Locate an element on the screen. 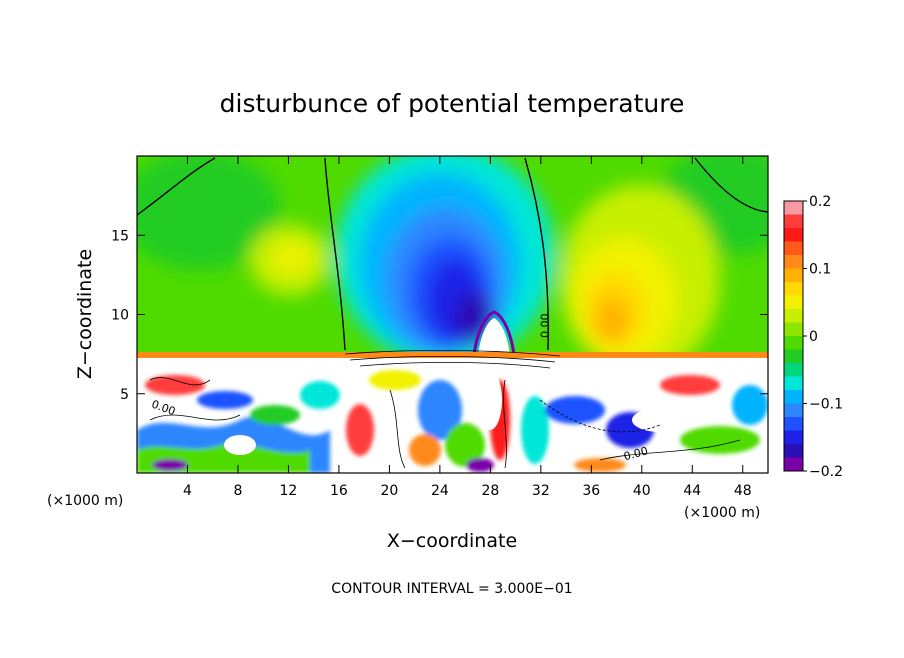 The image size is (904, 658). y-tick-label: 5 is located at coordinates (124, 395).